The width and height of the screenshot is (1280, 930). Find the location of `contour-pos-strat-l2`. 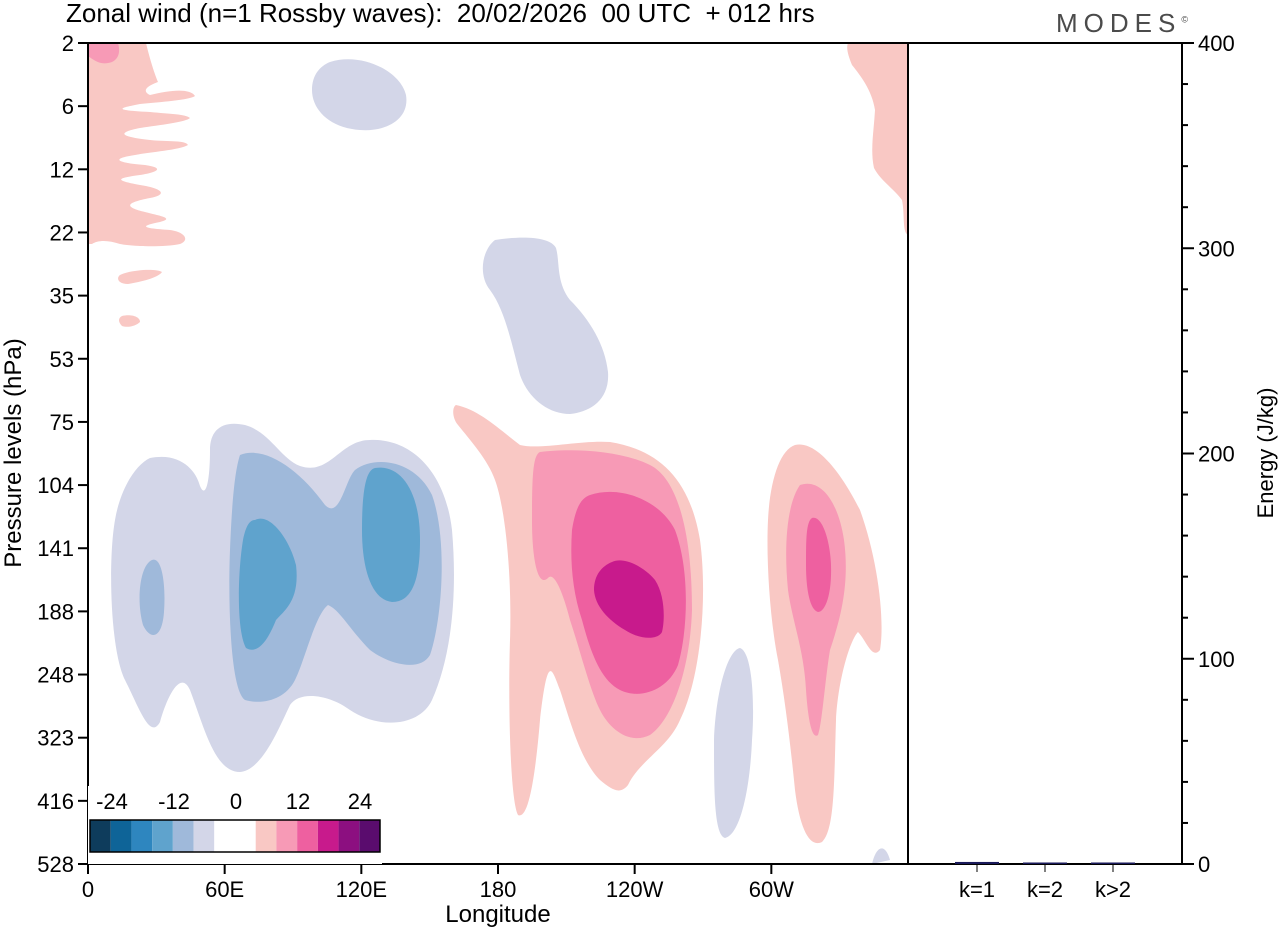

contour-pos-strat-l2 is located at coordinates (104, 53).